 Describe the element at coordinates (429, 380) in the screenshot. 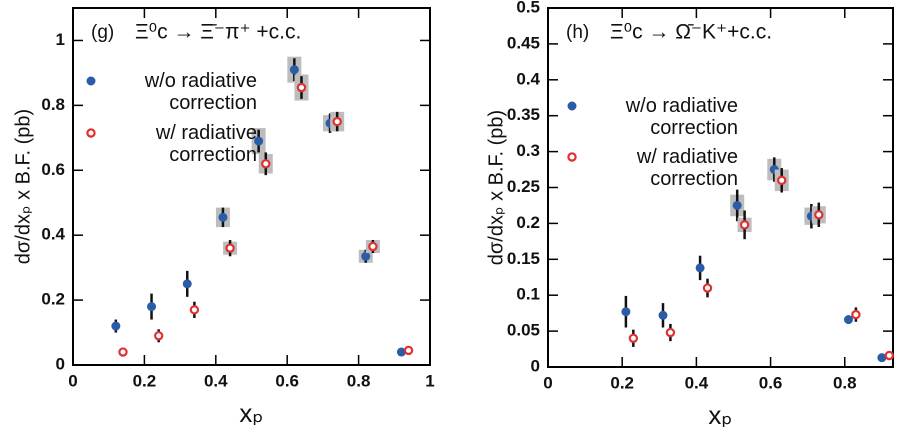

I see `x-tick-label: 1` at that location.